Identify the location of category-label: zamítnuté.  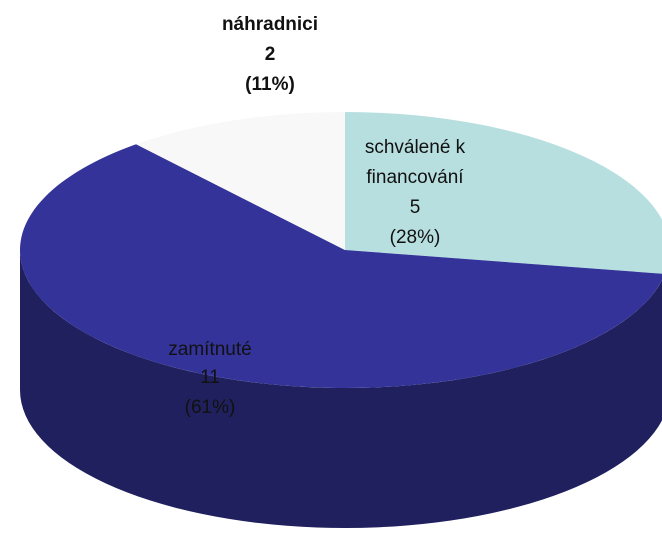
(209, 349).